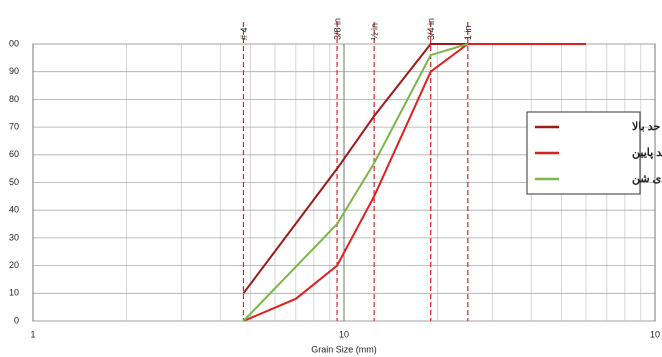  Describe the element at coordinates (14, 71) in the screenshot. I see `y-tick-label: 90` at that location.